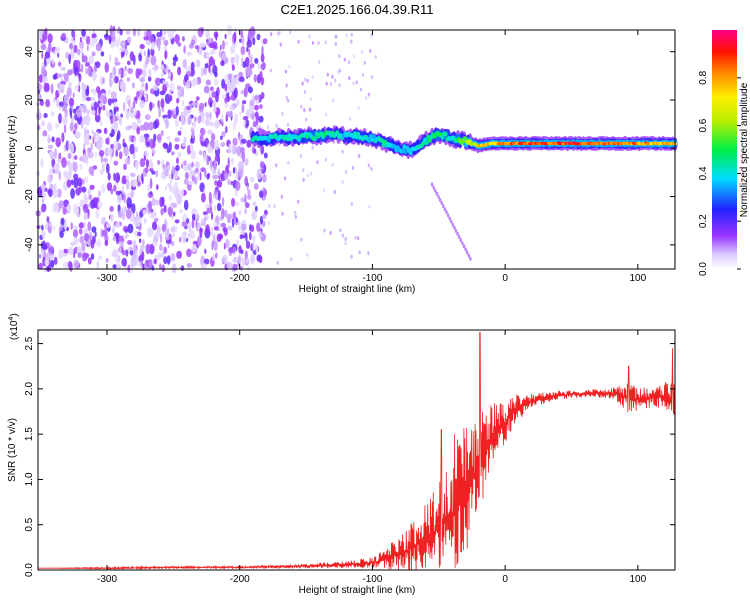  Describe the element at coordinates (637, 278) in the screenshot. I see `spectrogram-x-tick-label: 100` at that location.